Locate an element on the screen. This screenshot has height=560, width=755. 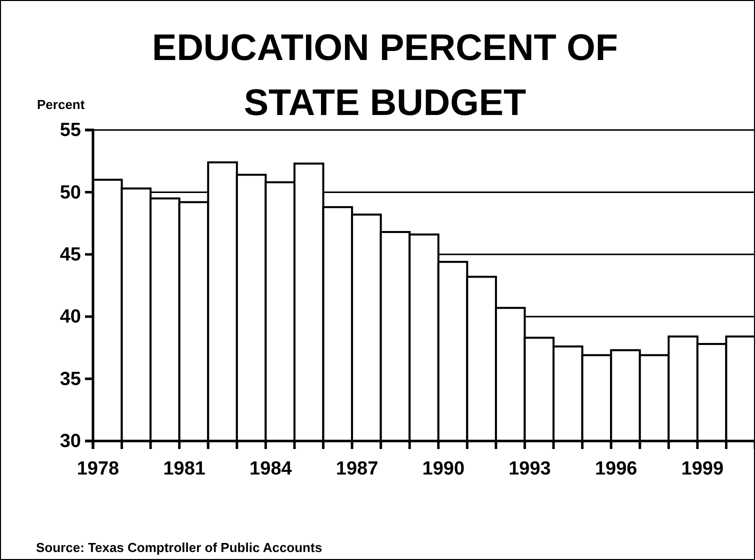
y-tick-label: 55 is located at coordinates (71, 131).